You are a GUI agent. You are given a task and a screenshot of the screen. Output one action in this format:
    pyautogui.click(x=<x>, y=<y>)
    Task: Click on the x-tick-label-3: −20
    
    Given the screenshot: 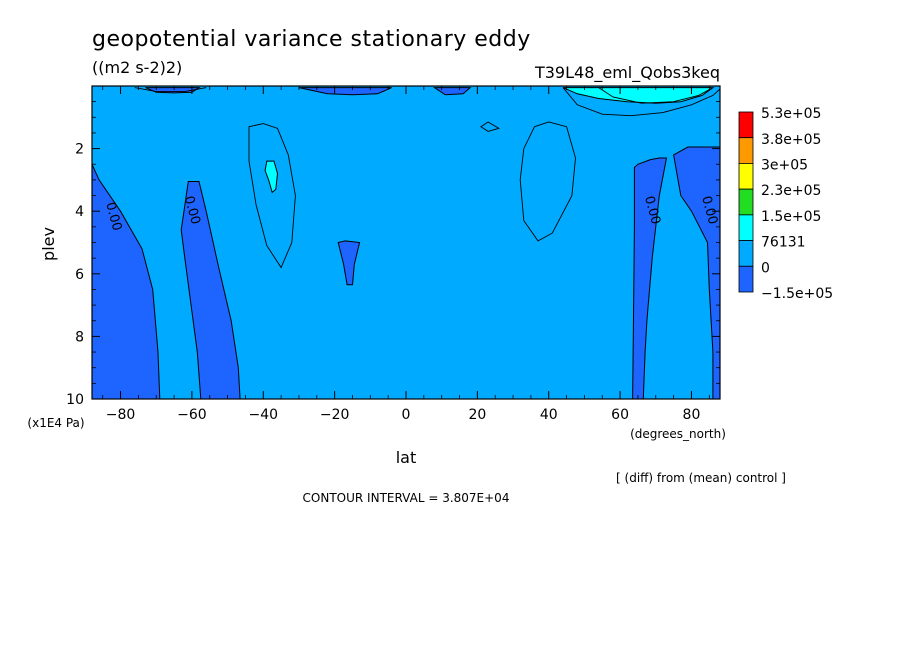 What is the action you would take?
    pyautogui.click(x=335, y=415)
    